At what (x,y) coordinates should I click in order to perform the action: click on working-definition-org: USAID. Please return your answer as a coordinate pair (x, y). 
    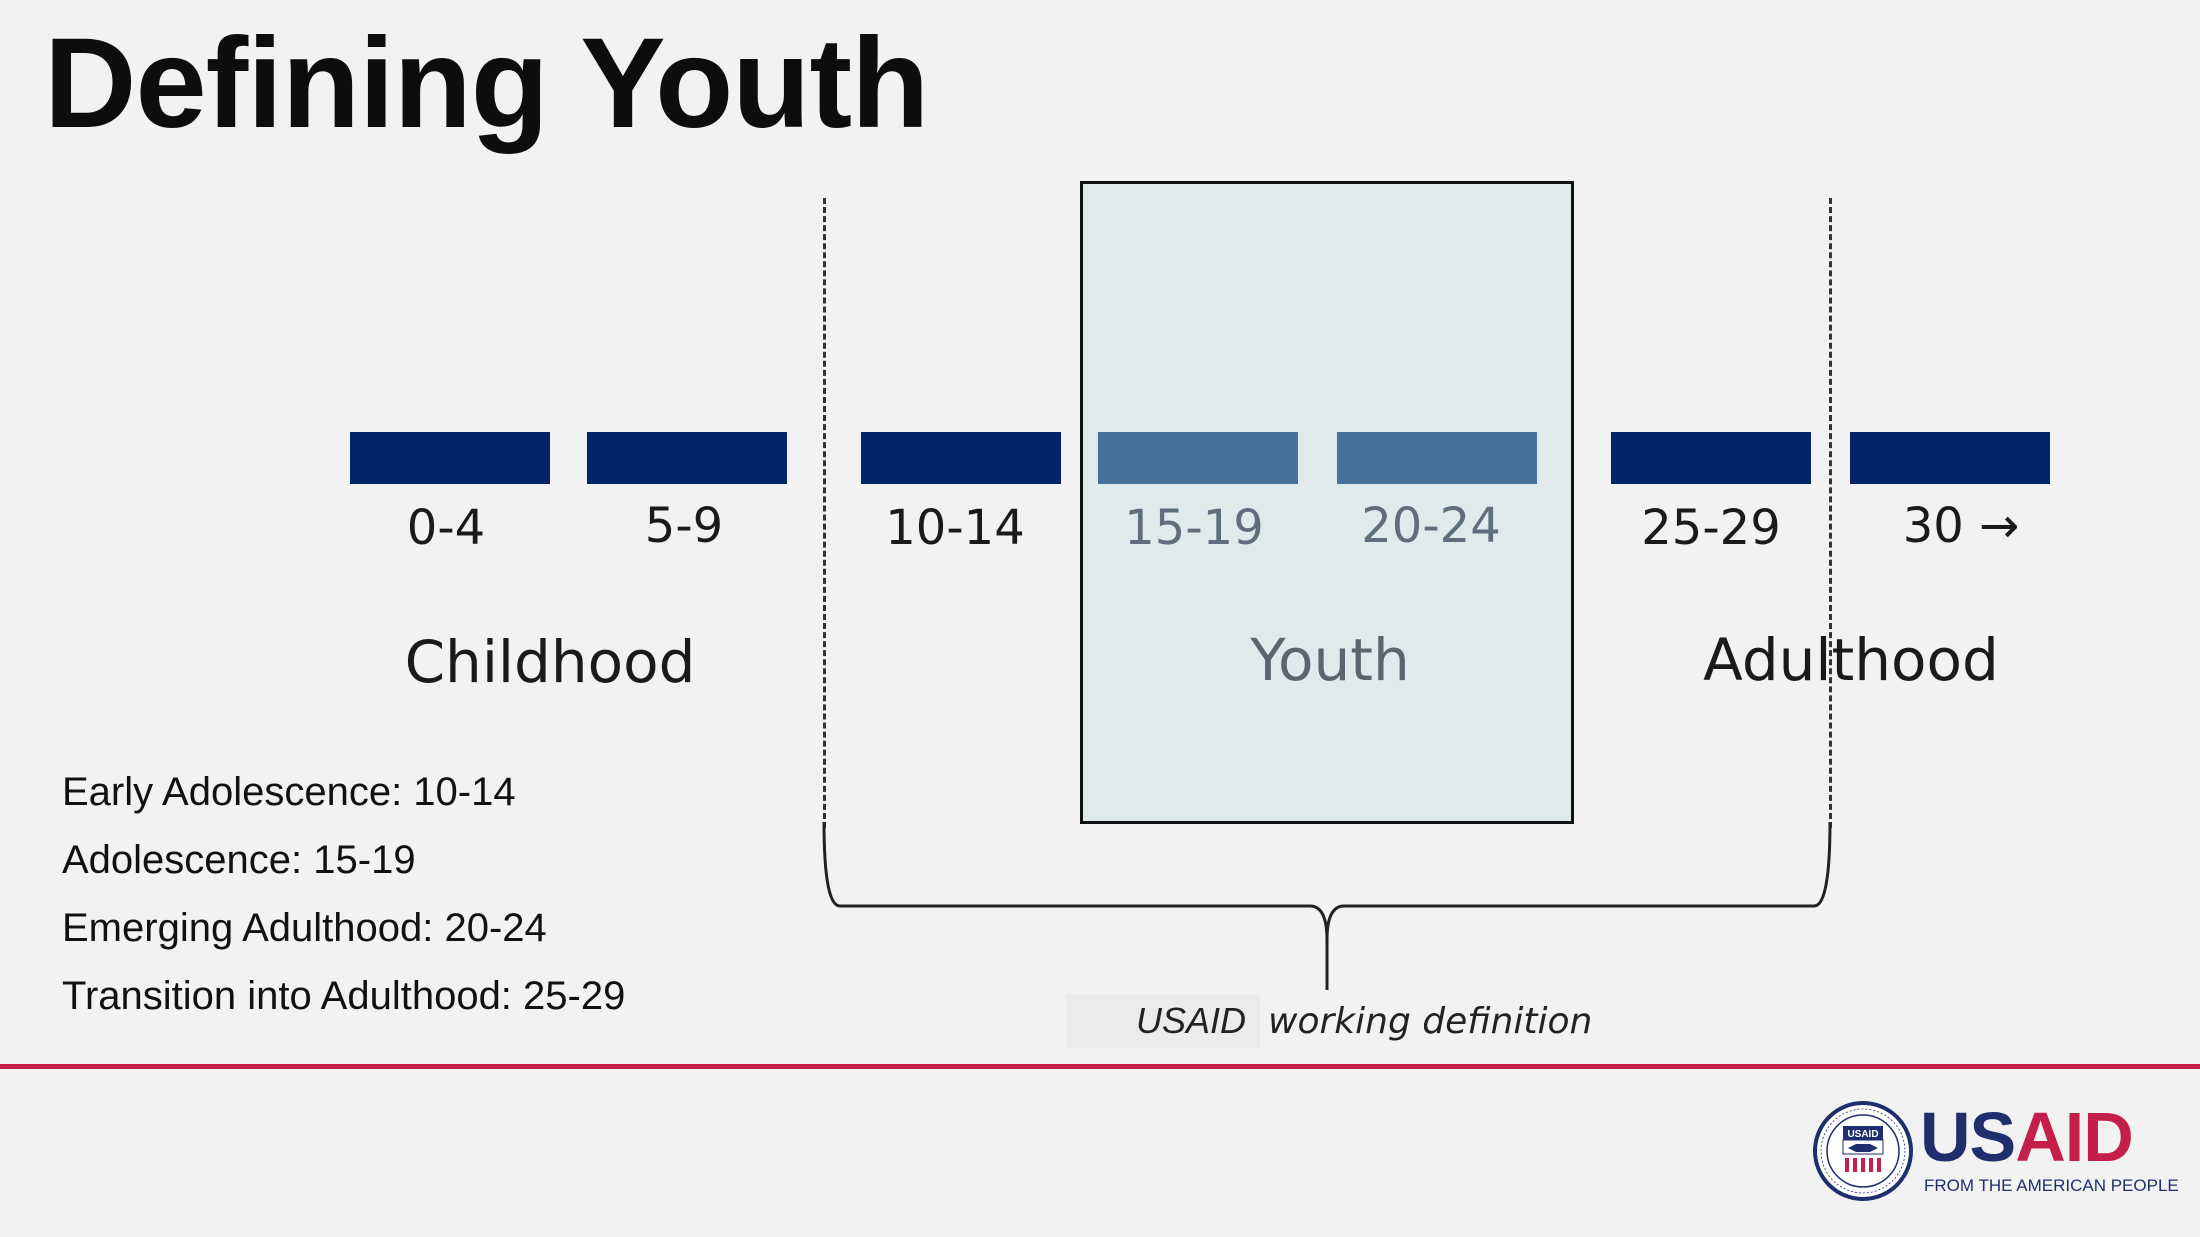
    Looking at the image, I should click on (1163, 1021).